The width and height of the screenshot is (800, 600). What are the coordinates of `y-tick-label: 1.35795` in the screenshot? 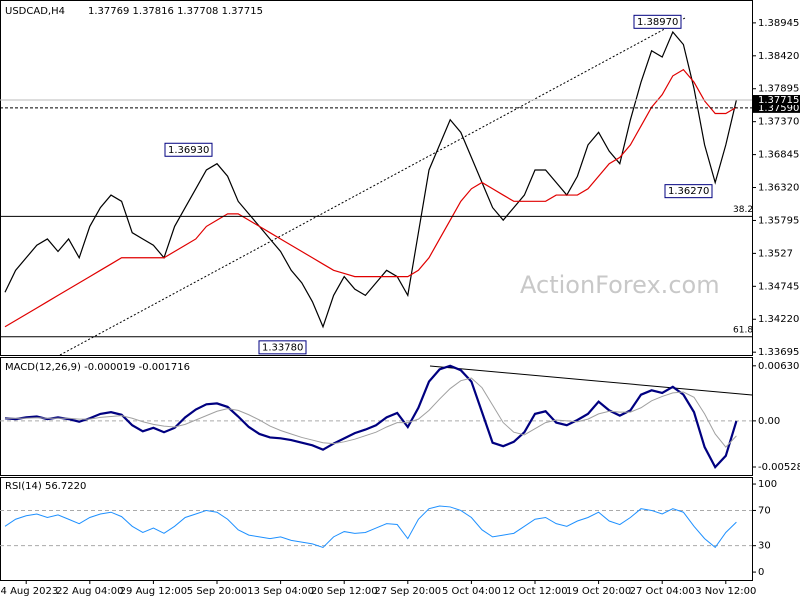 It's located at (778, 220).